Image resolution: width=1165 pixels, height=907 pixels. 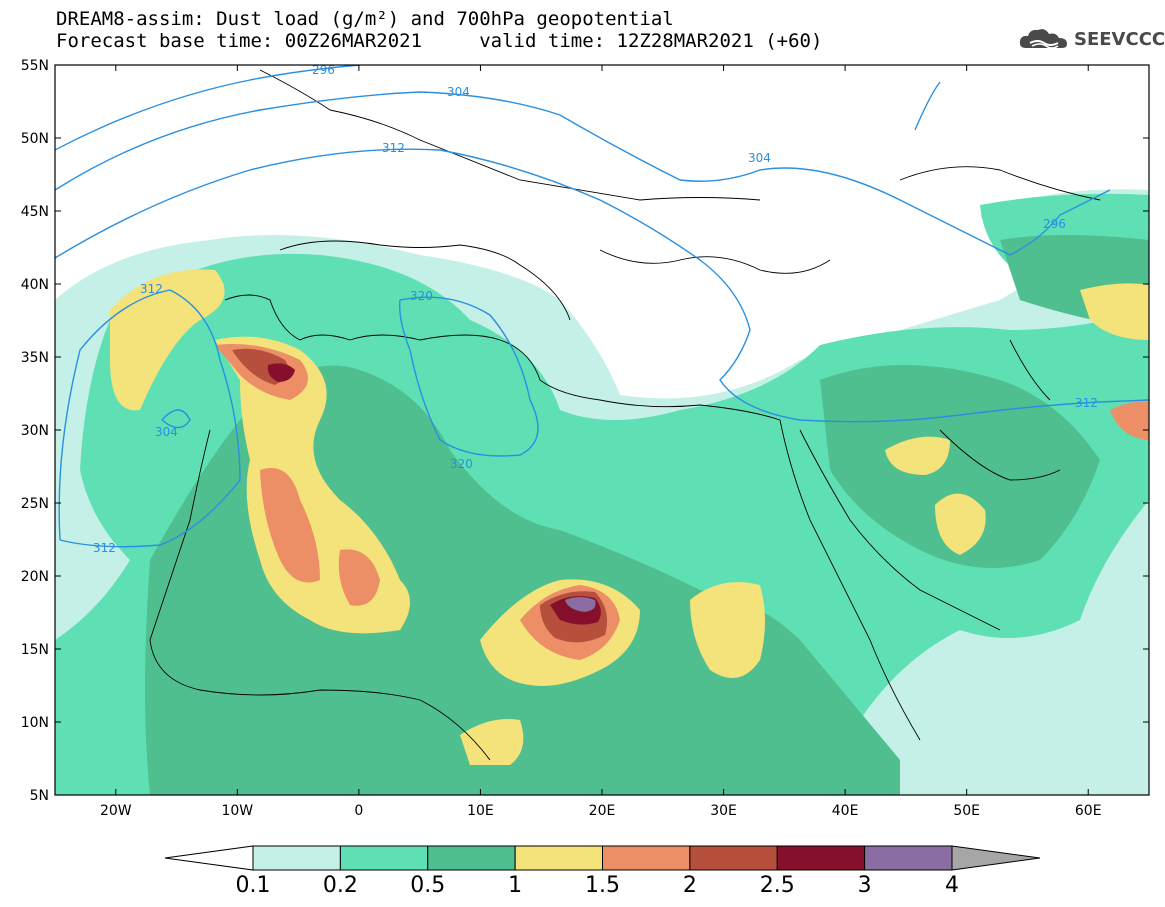 I want to click on colorbar-label: 0.5, so click(x=427, y=885).